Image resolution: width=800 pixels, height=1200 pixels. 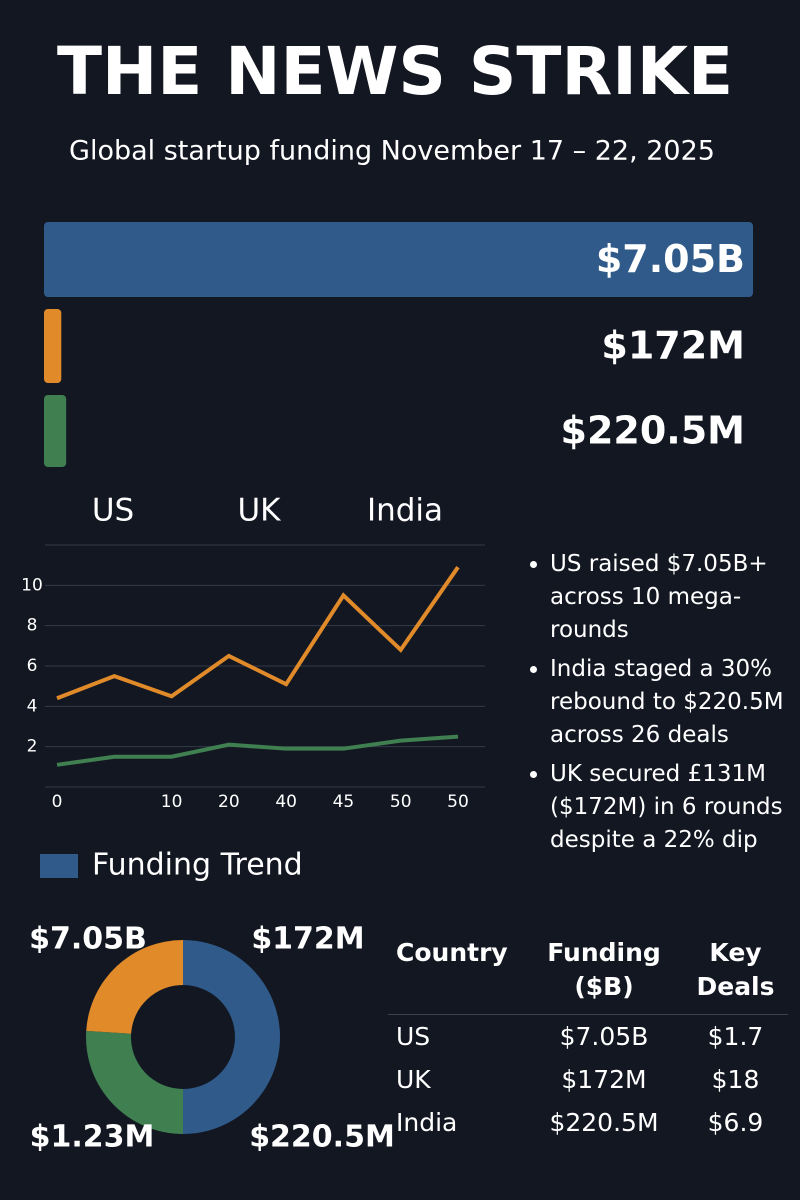 What do you see at coordinates (604, 972) in the screenshot?
I see `column-header: Funding ($B)` at bounding box center [604, 972].